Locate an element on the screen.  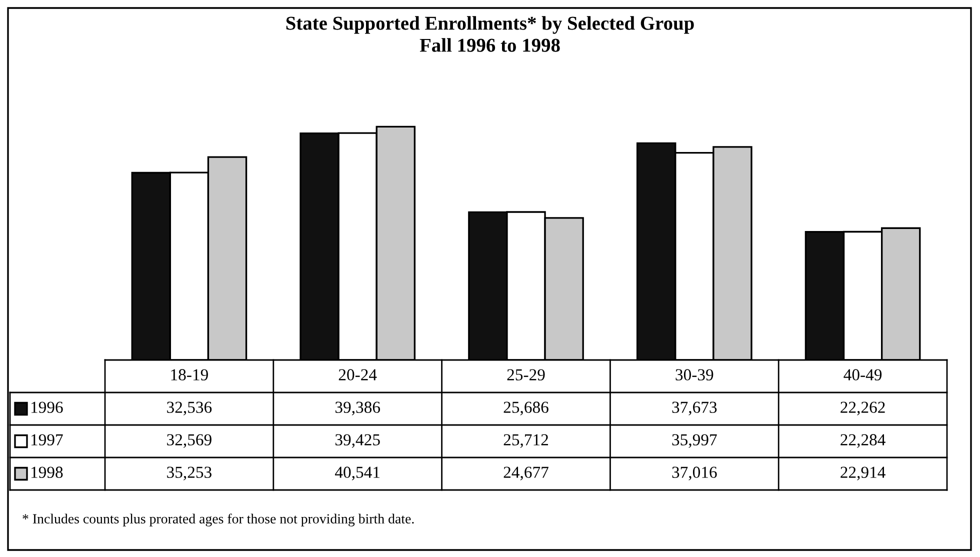
legend-label: 1997 is located at coordinates (47, 440).